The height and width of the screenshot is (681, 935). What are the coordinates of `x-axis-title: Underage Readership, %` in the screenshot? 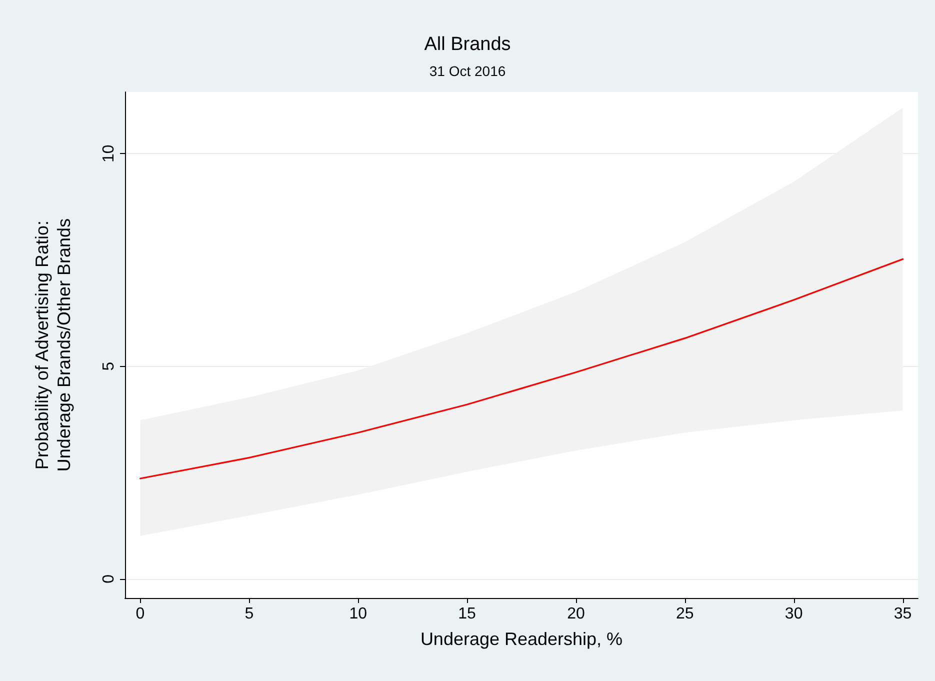 It's located at (521, 639).